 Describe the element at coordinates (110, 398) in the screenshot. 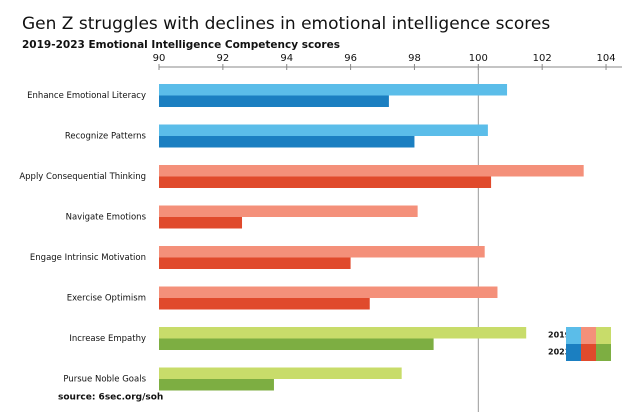

I see `source: source: 6sec.org/soh` at that location.